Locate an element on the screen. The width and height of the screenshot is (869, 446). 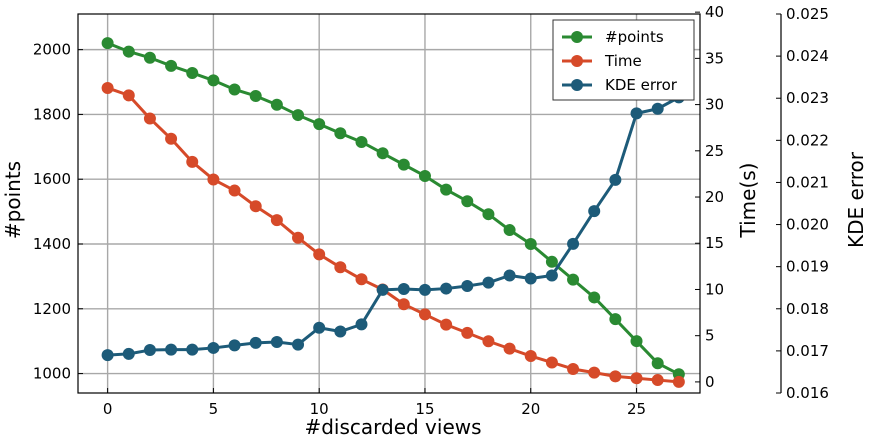
time-tick-label: 5 is located at coordinates (710, 336).